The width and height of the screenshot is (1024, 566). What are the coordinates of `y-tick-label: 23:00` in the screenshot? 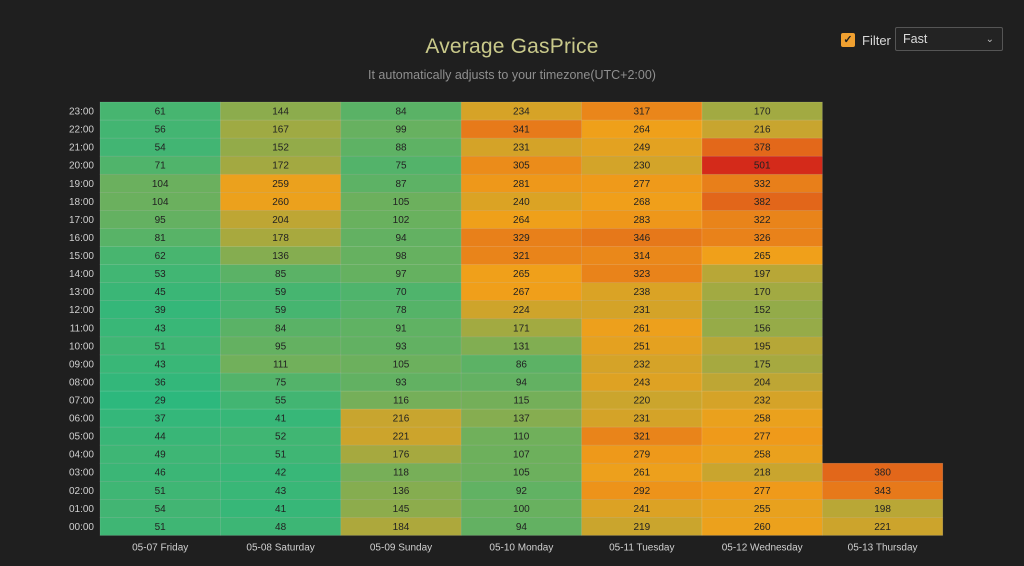 It's located at (81, 112).